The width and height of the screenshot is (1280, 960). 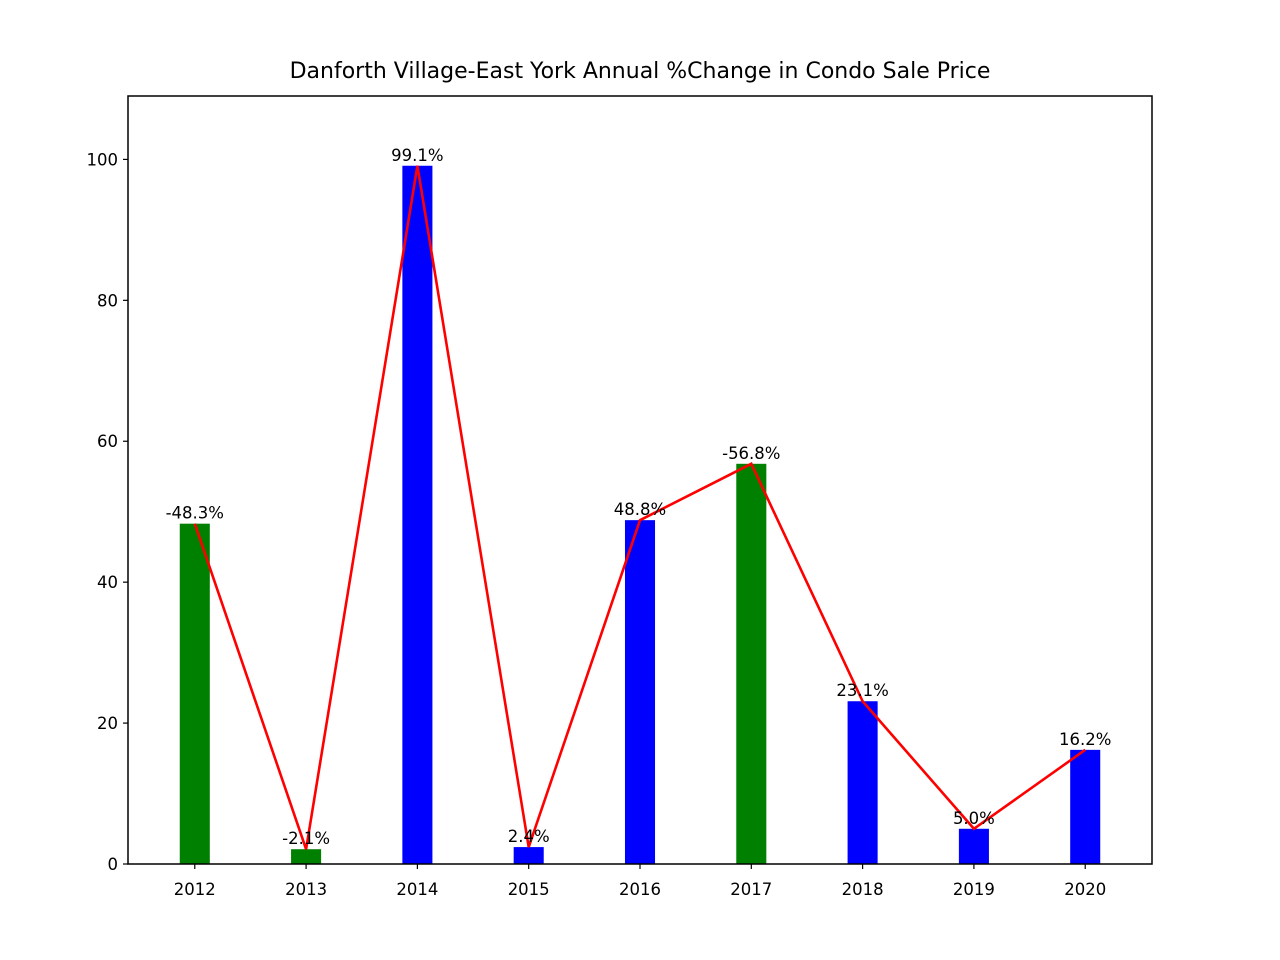 I want to click on x-tick-label-2018: 2018, so click(x=863, y=889).